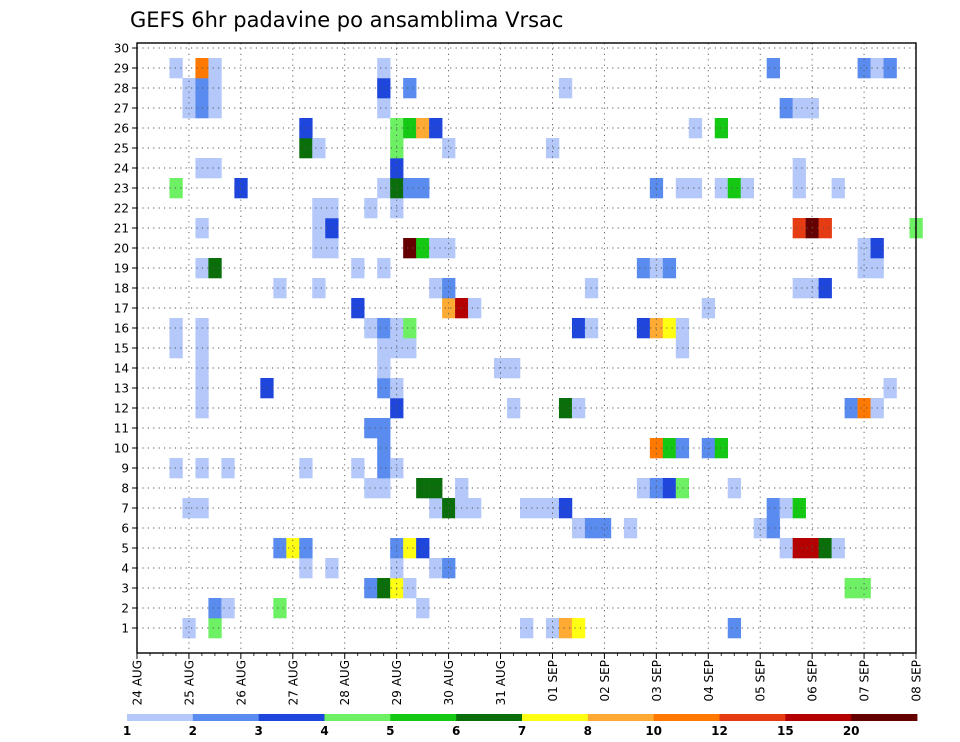 The image size is (960, 742). What do you see at coordinates (449, 682) in the screenshot?
I see `x-tick-label: 30 AUG` at bounding box center [449, 682].